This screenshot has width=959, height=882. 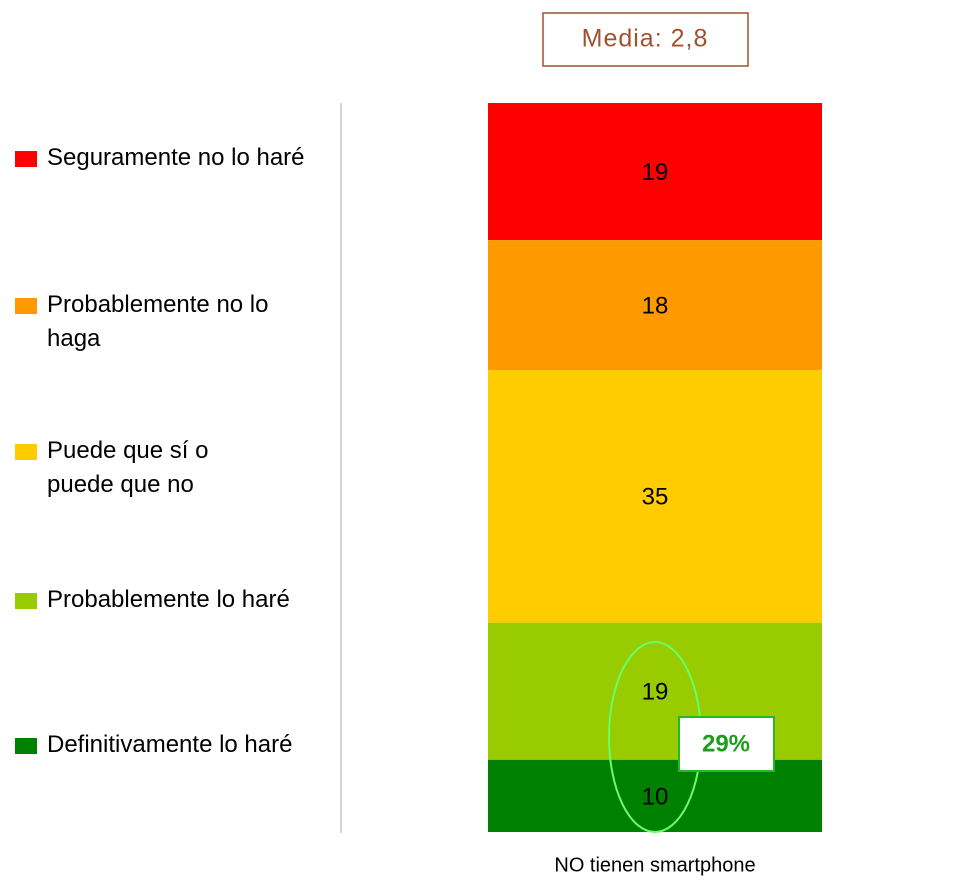 I want to click on mean-box, so click(x=645, y=39).